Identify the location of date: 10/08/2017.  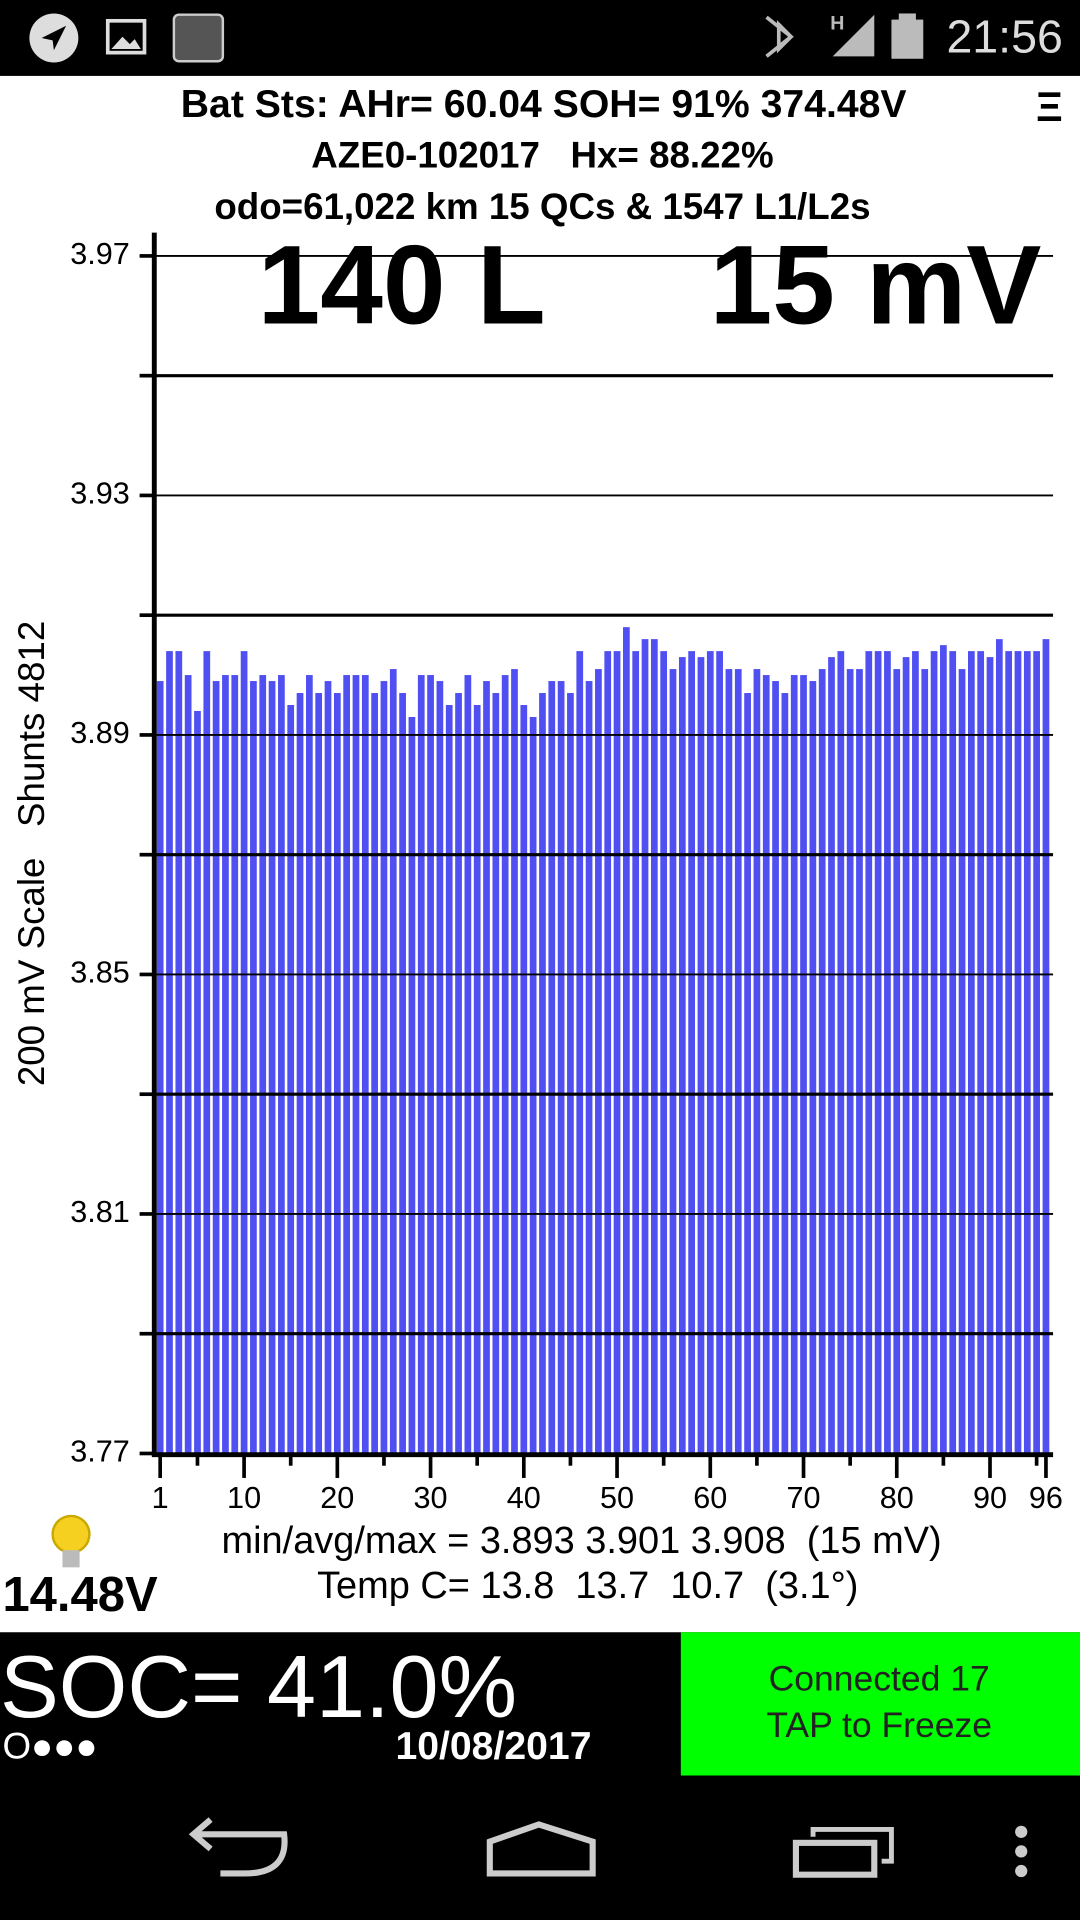
(493, 1746).